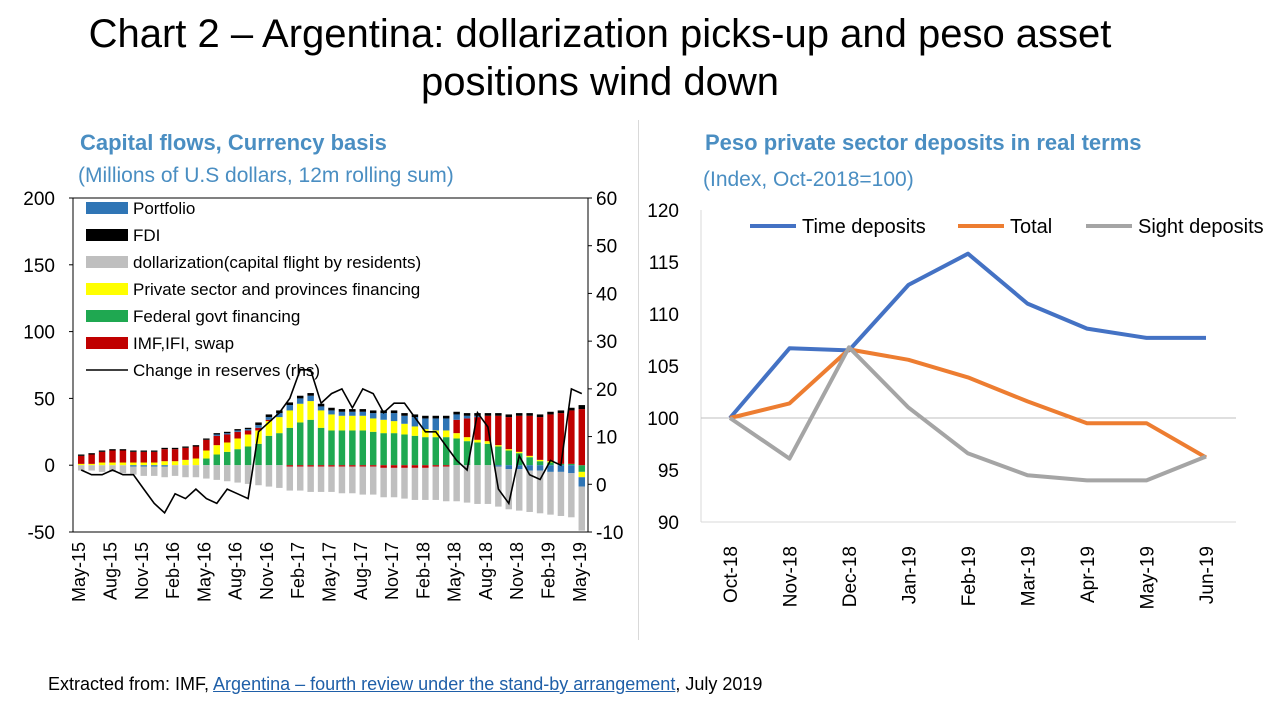 This screenshot has height=720, width=1280. What do you see at coordinates (267, 571) in the screenshot?
I see `x-tick-label: Nov-16` at bounding box center [267, 571].